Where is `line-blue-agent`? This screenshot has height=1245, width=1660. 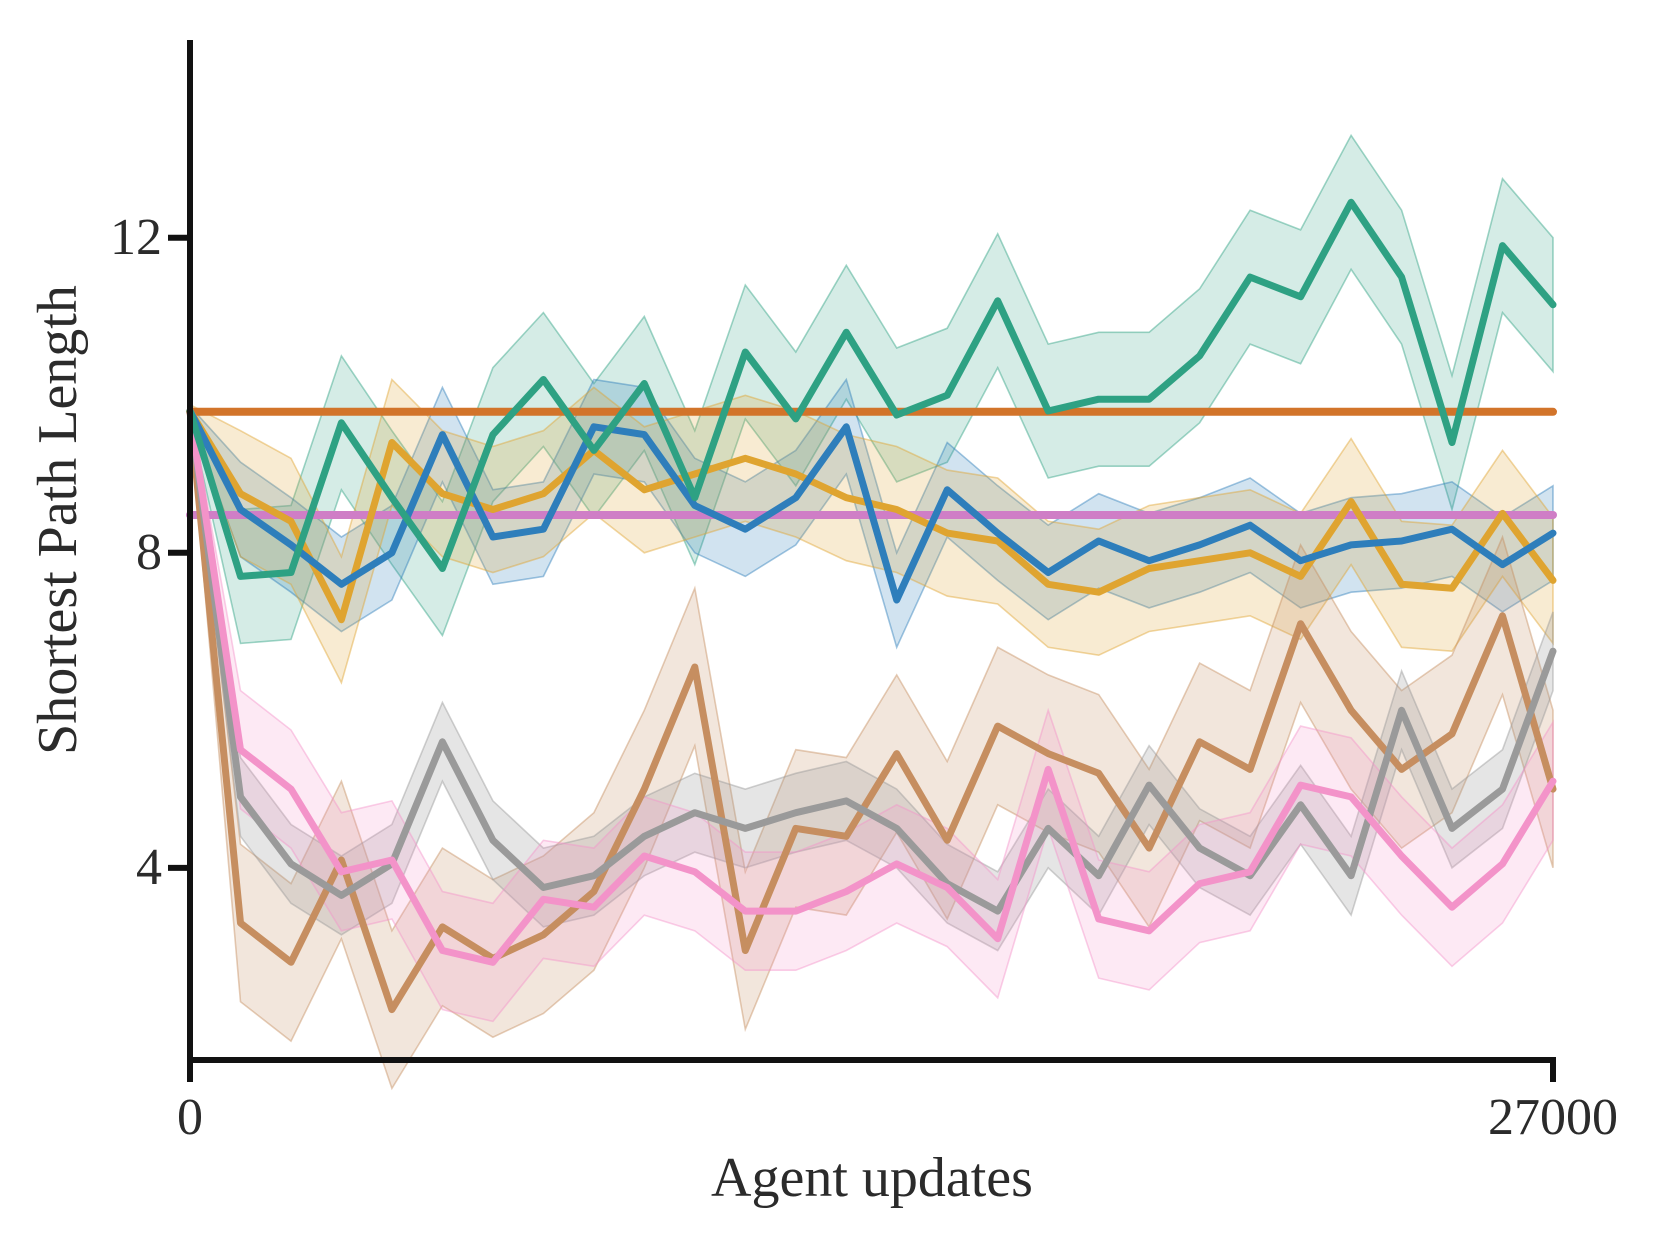
line-blue-agent is located at coordinates (871, 505).